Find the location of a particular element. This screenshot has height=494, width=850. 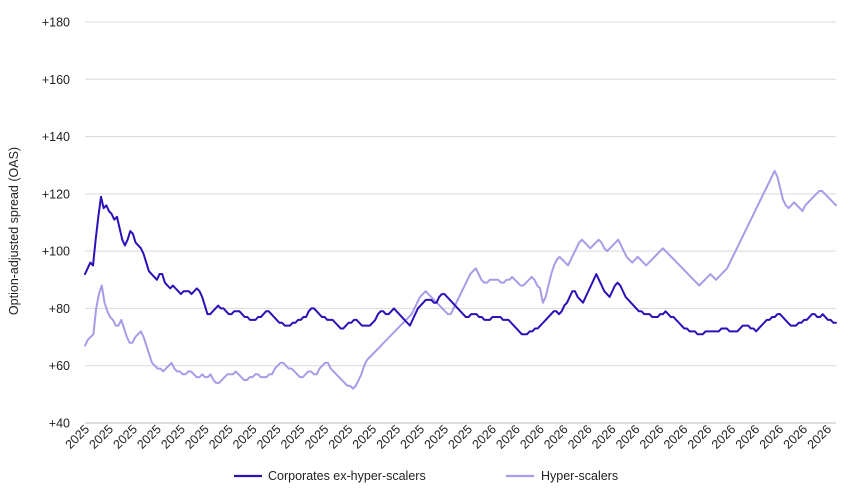

legend-label-corporates: Corporates ex-hyper-scalers is located at coordinates (347, 476).